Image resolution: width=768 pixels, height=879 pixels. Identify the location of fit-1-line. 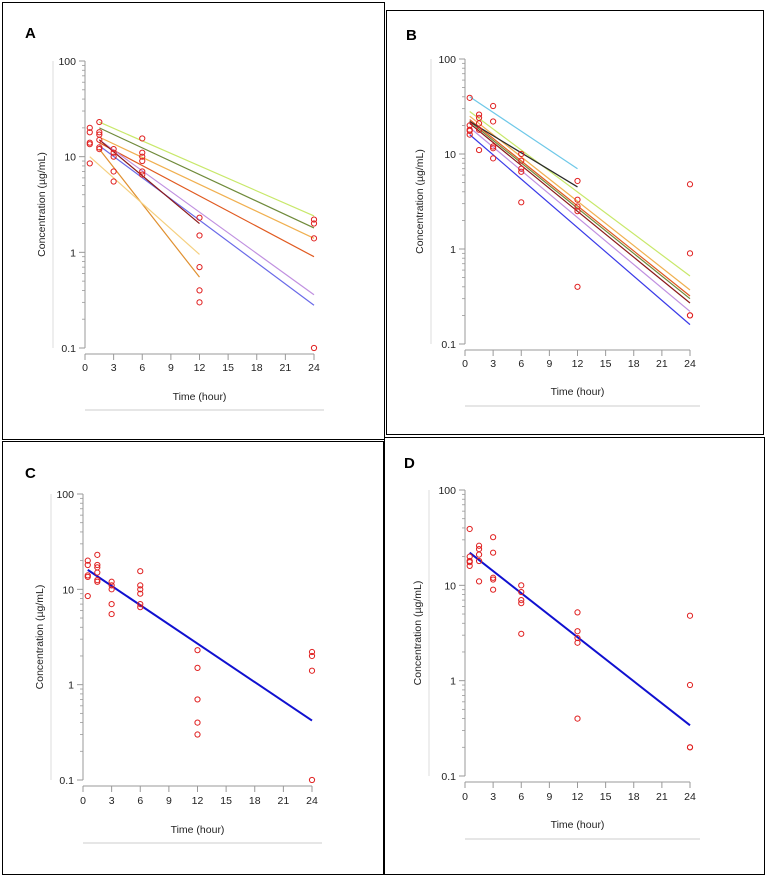
(523, 133).